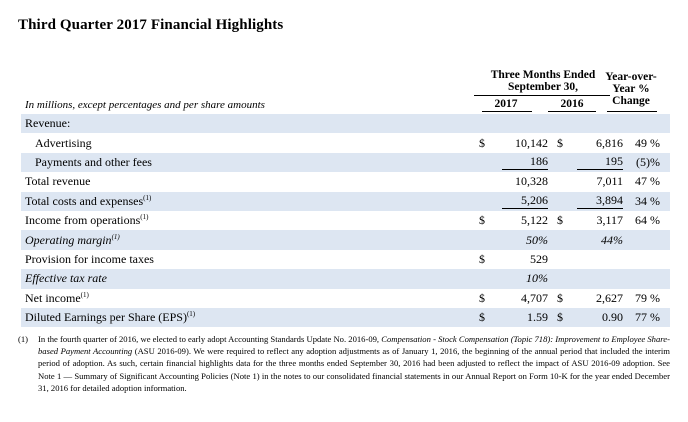 The height and width of the screenshot is (422, 688). I want to click on row-label: Total costs and expenses(1), so click(250, 201).